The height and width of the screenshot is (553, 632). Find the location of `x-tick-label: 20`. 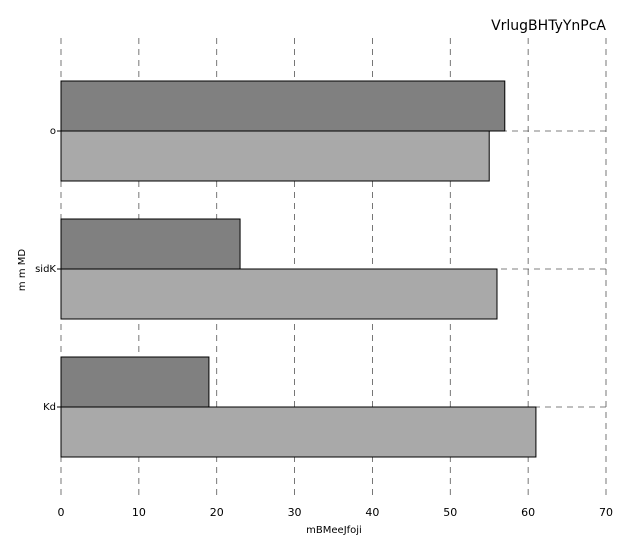

x-tick-label: 20 is located at coordinates (217, 512).